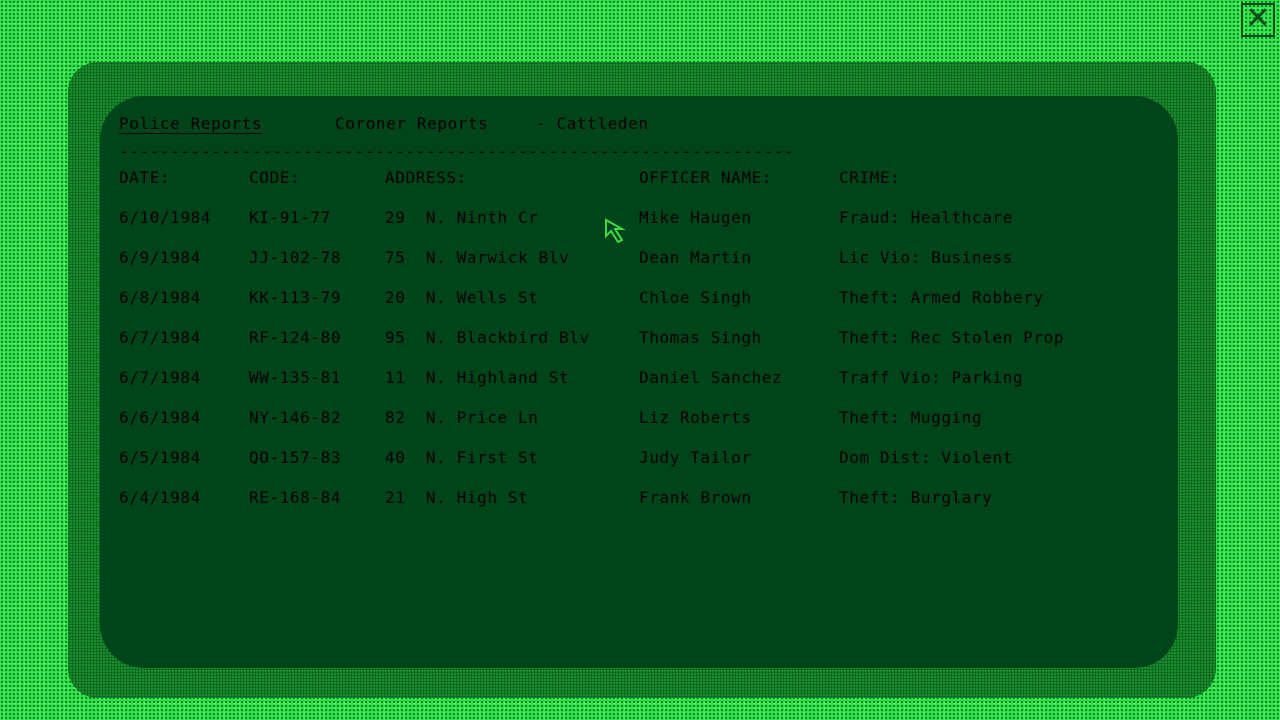 This screenshot has width=1280, height=720. Describe the element at coordinates (487, 337) in the screenshot. I see `cell-address: 95 N. Blackbird Blv` at that location.